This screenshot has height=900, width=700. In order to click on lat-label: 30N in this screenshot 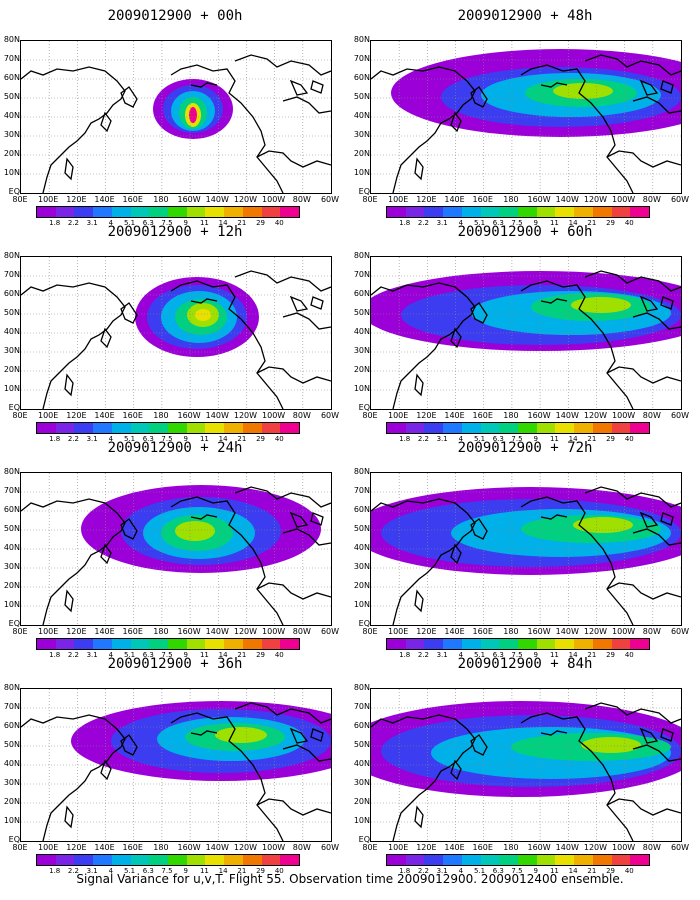, I will do `click(11, 134)`.